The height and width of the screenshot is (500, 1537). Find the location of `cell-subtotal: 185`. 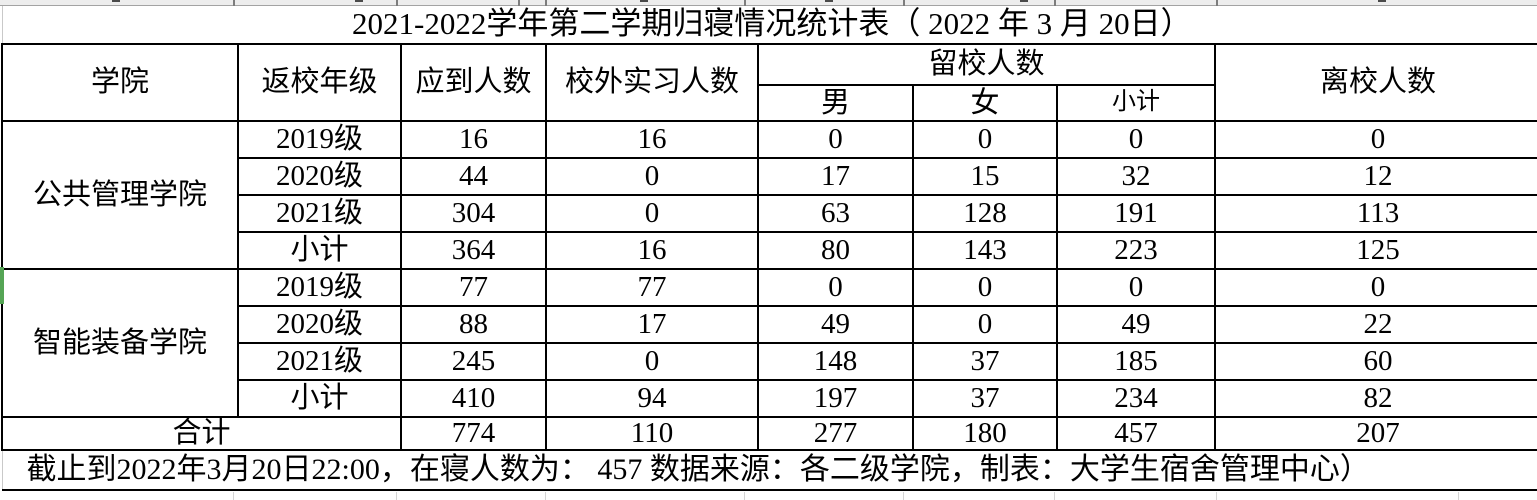

cell-subtotal: 185 is located at coordinates (1136, 361).